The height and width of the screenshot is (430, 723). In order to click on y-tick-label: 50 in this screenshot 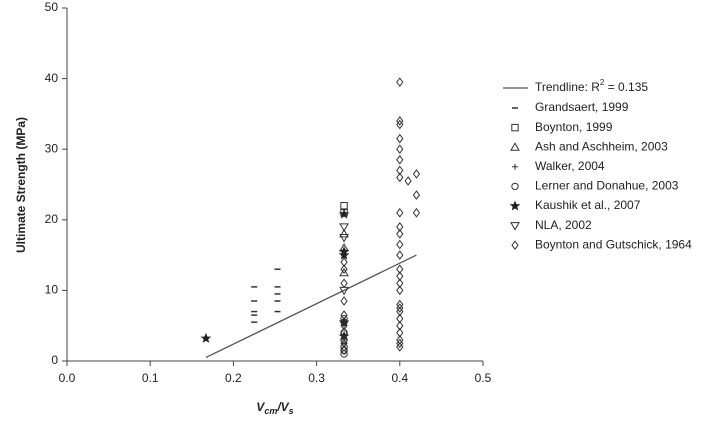, I will do `click(52, 7)`.